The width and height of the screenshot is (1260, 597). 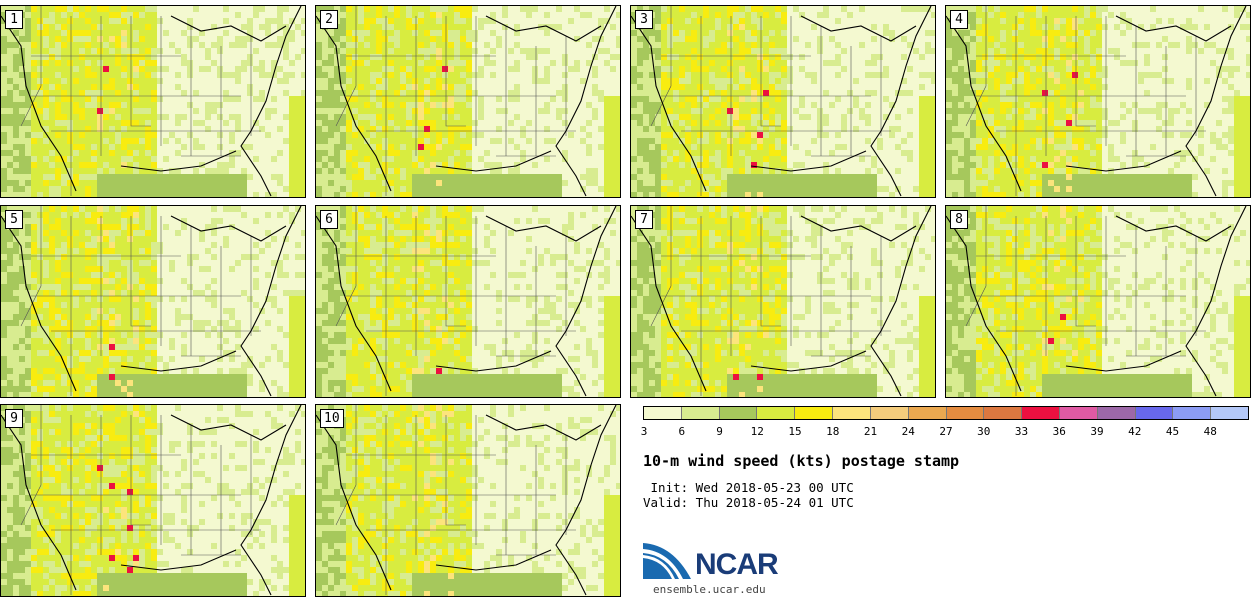 I want to click on valid-time: Valid: Thu 2018-05-24 01 UTC, so click(x=748, y=502).